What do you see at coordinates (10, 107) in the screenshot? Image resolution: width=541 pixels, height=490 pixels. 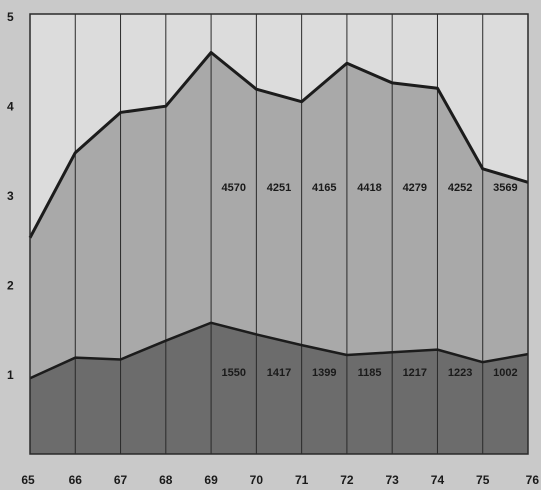 I see `y-tick-label-4: 4` at bounding box center [10, 107].